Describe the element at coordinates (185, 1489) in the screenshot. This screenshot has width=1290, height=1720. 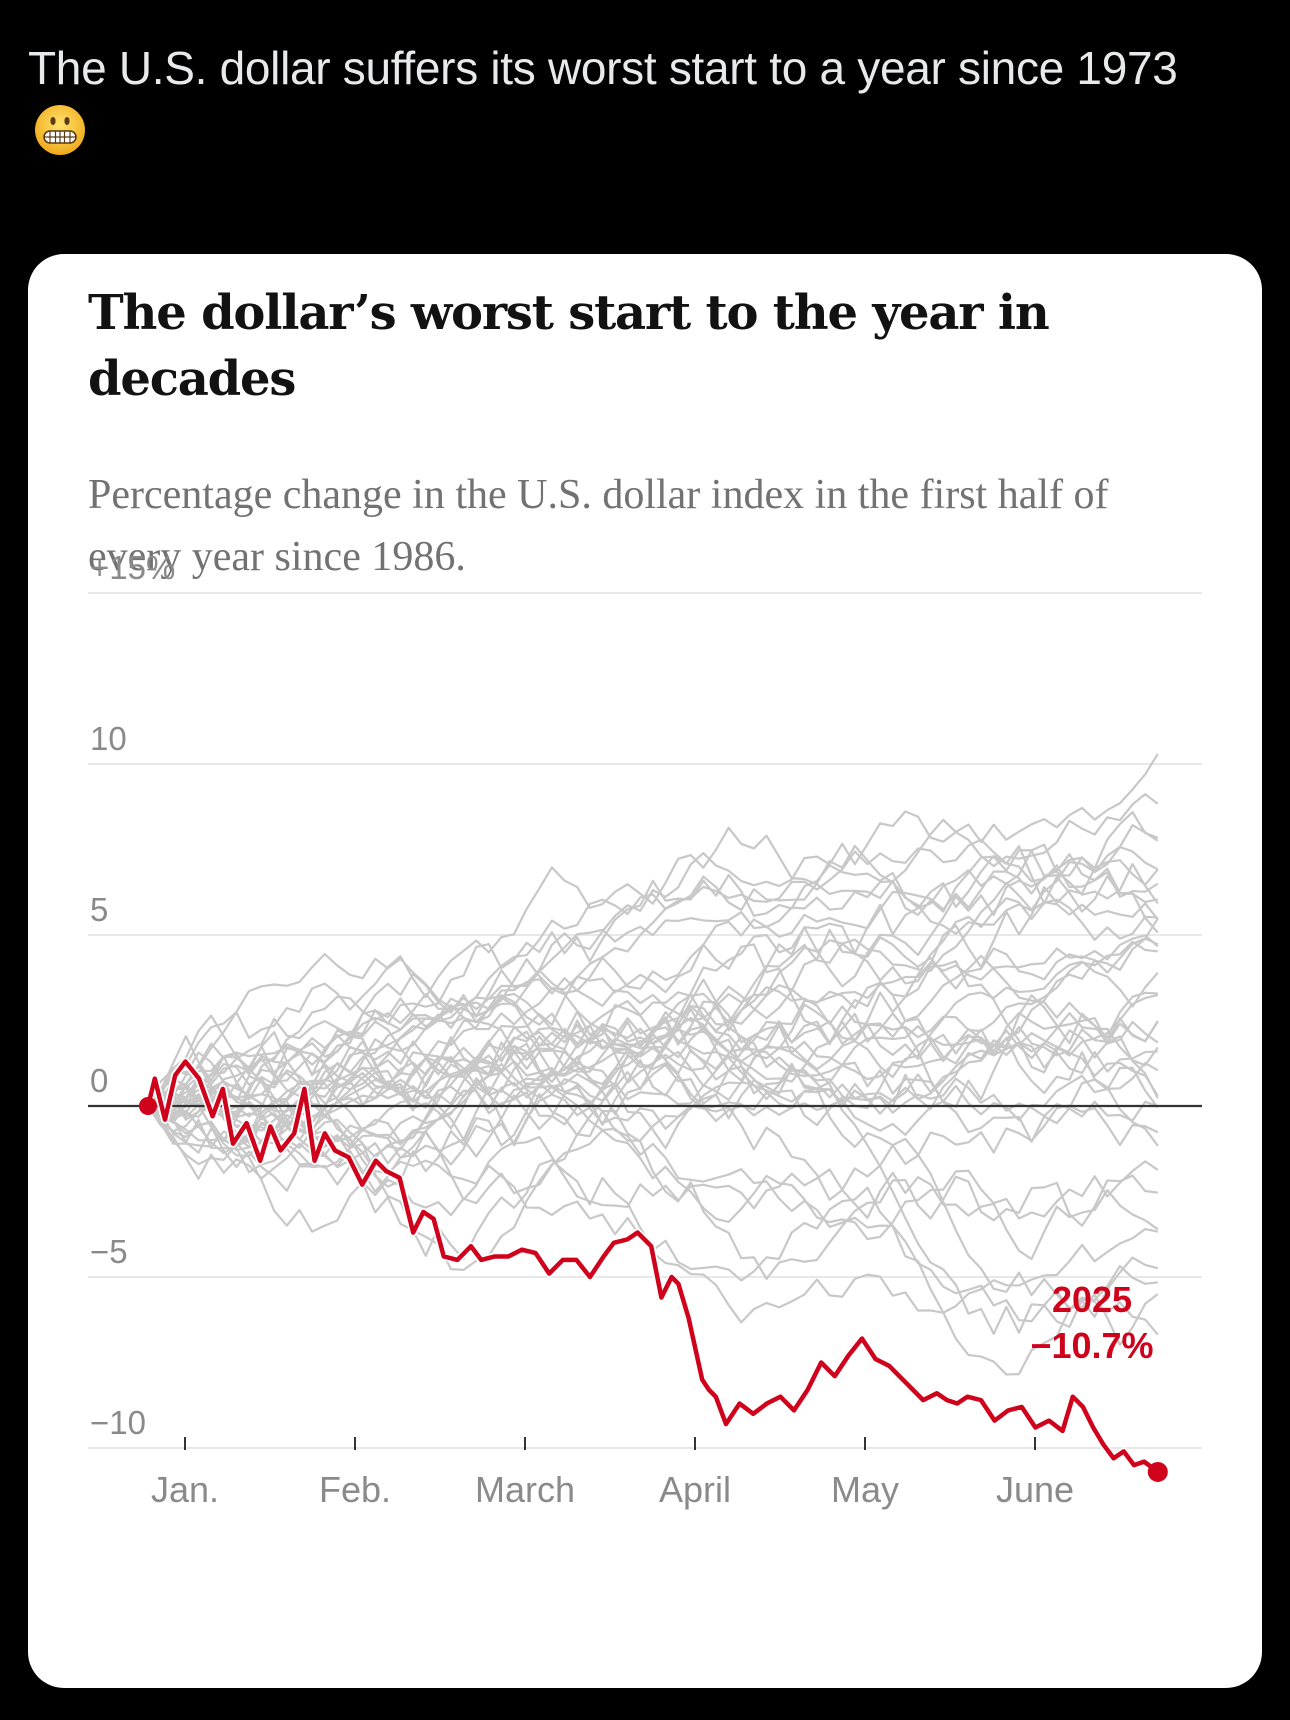
I see `x-tick-label: Jan.` at that location.